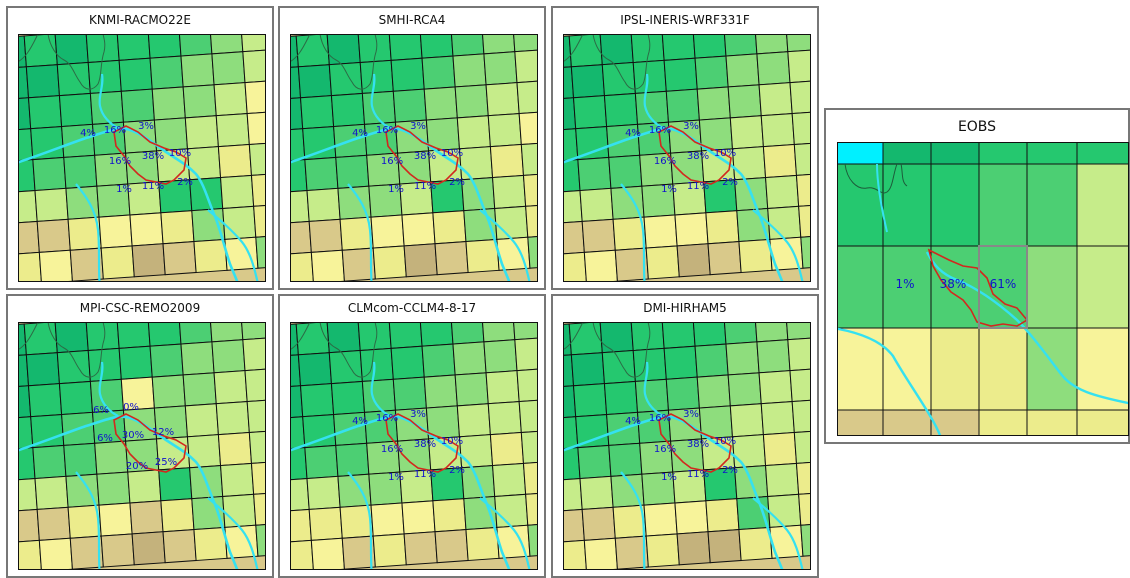 The image size is (1130, 578). I want to click on river-east, so click(233, 533).